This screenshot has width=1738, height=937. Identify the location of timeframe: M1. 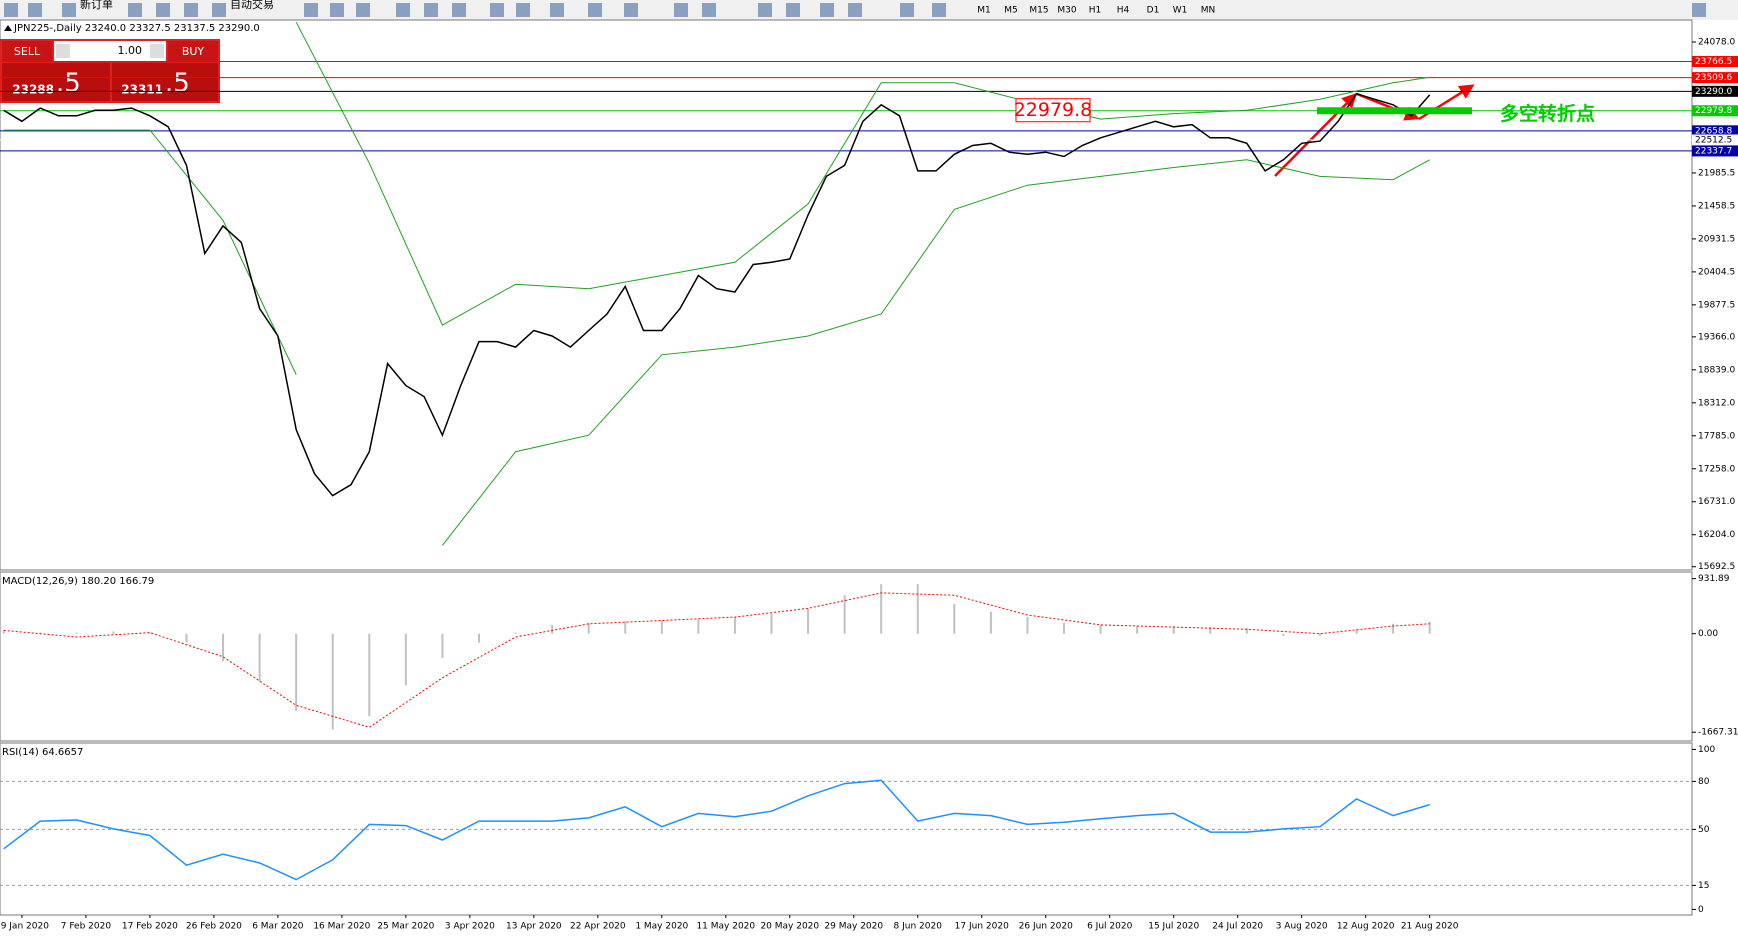
(984, 11).